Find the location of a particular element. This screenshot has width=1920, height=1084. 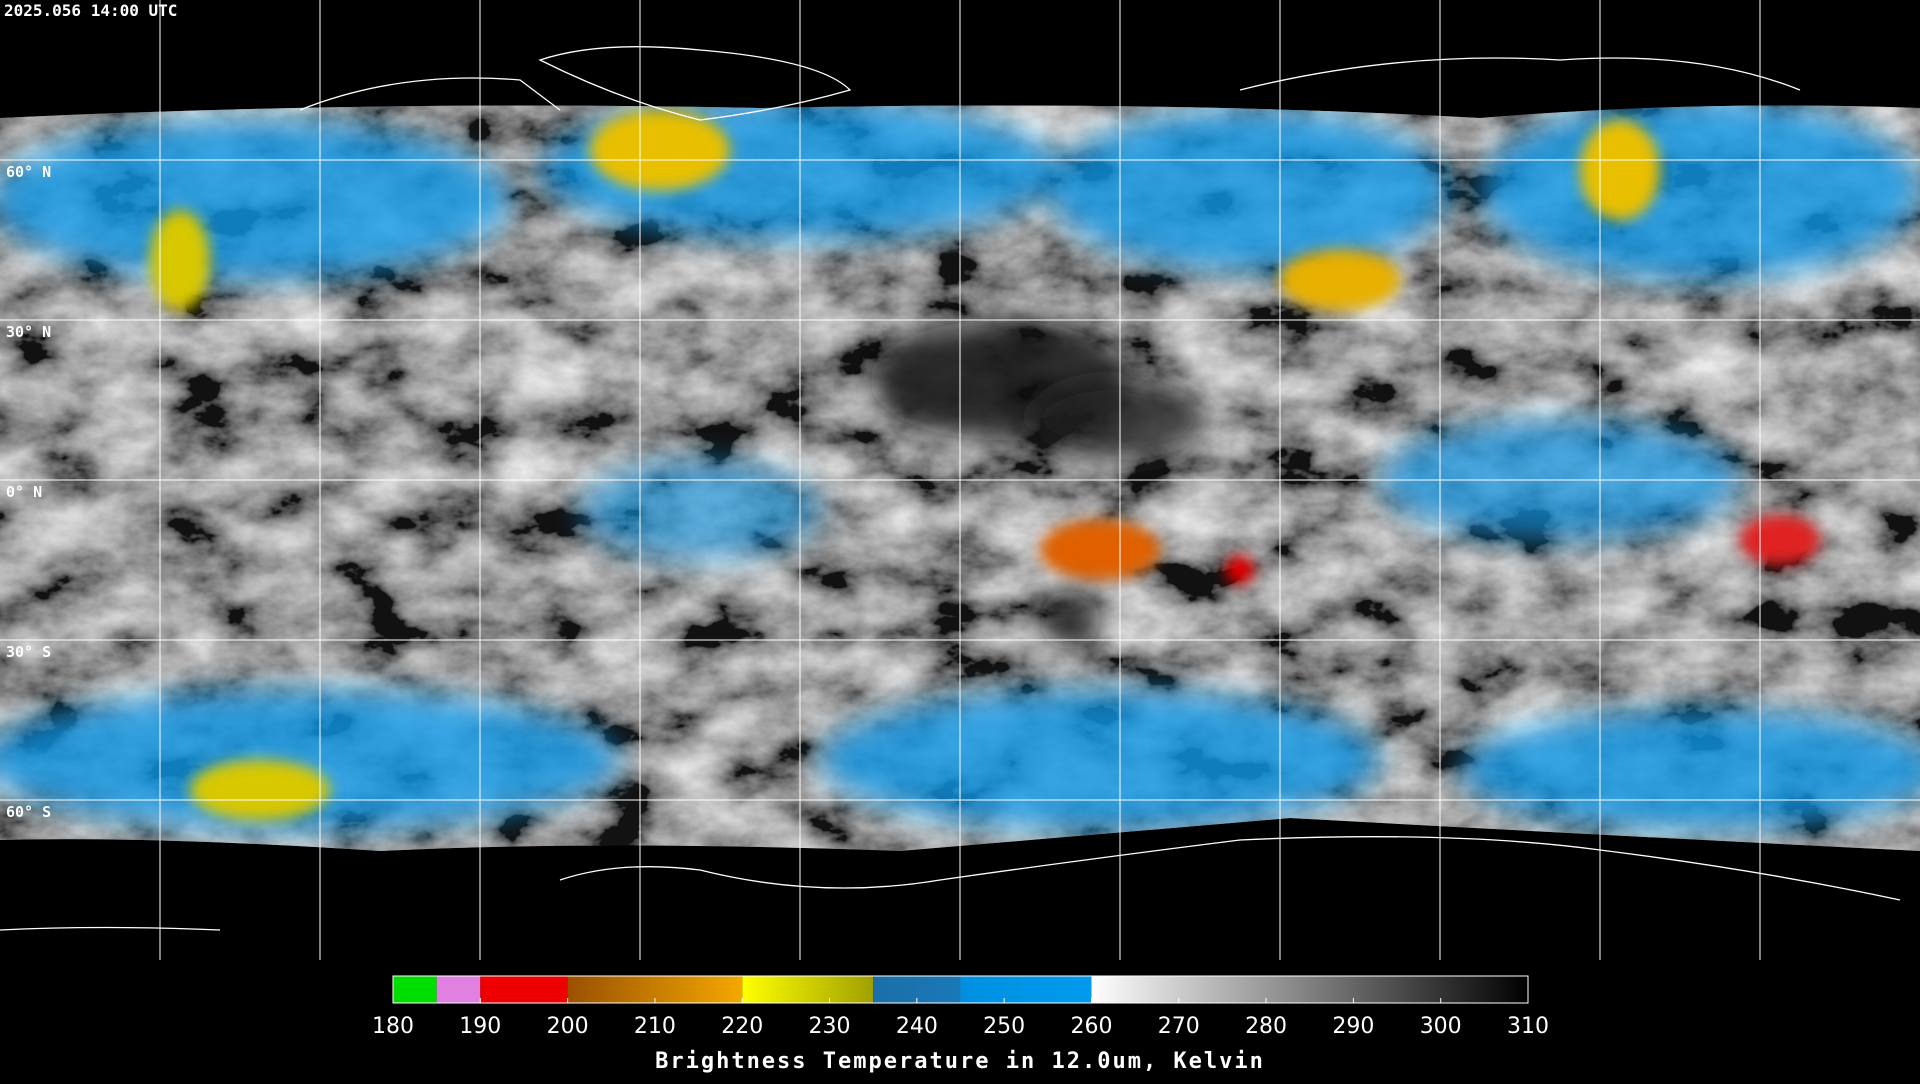

latitude-label: 60° S is located at coordinates (28, 812).